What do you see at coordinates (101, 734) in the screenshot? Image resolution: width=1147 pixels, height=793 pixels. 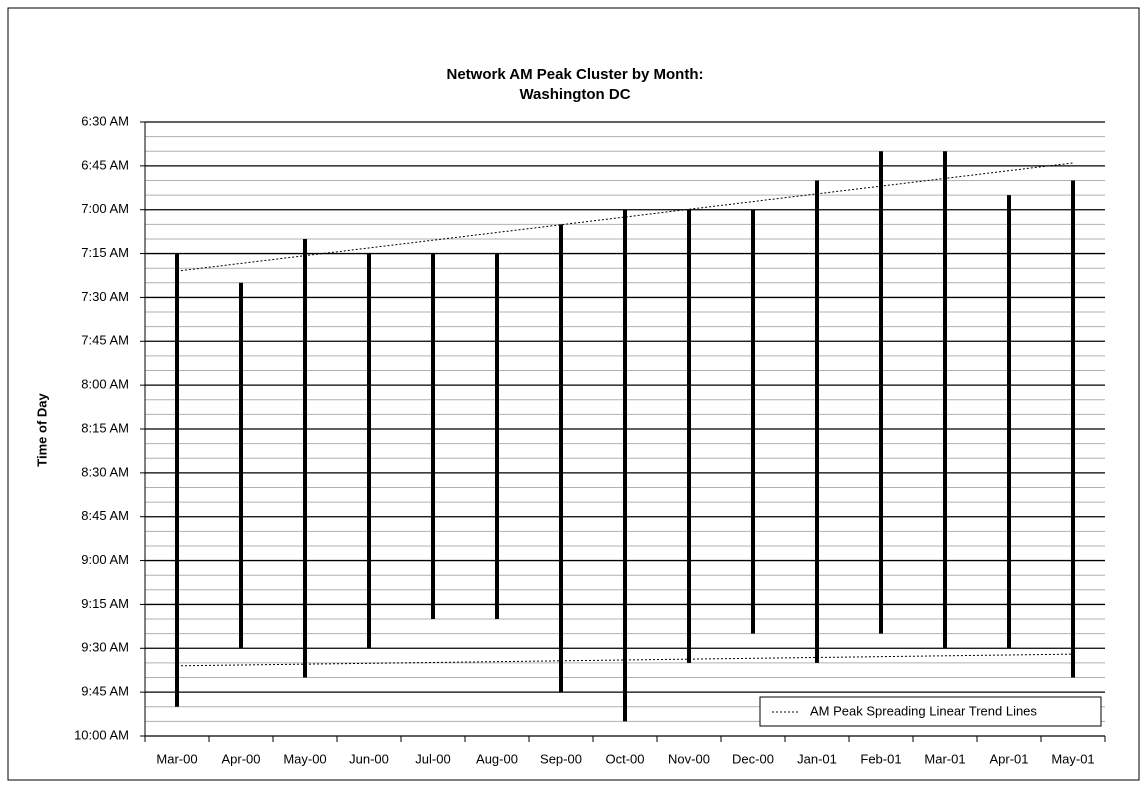 I see `y-tick-label: 10:00 AM` at bounding box center [101, 734].